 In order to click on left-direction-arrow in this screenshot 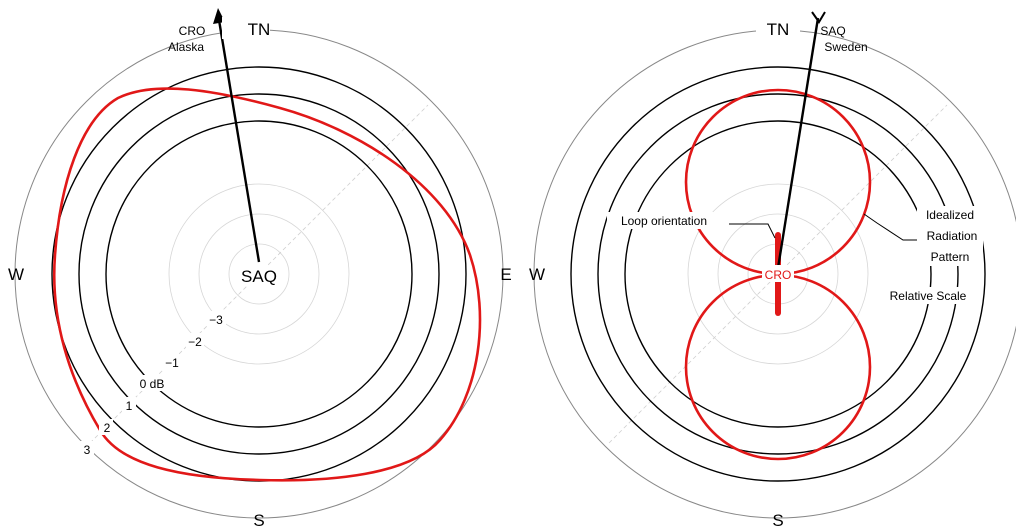, I will do `click(239, 141)`.